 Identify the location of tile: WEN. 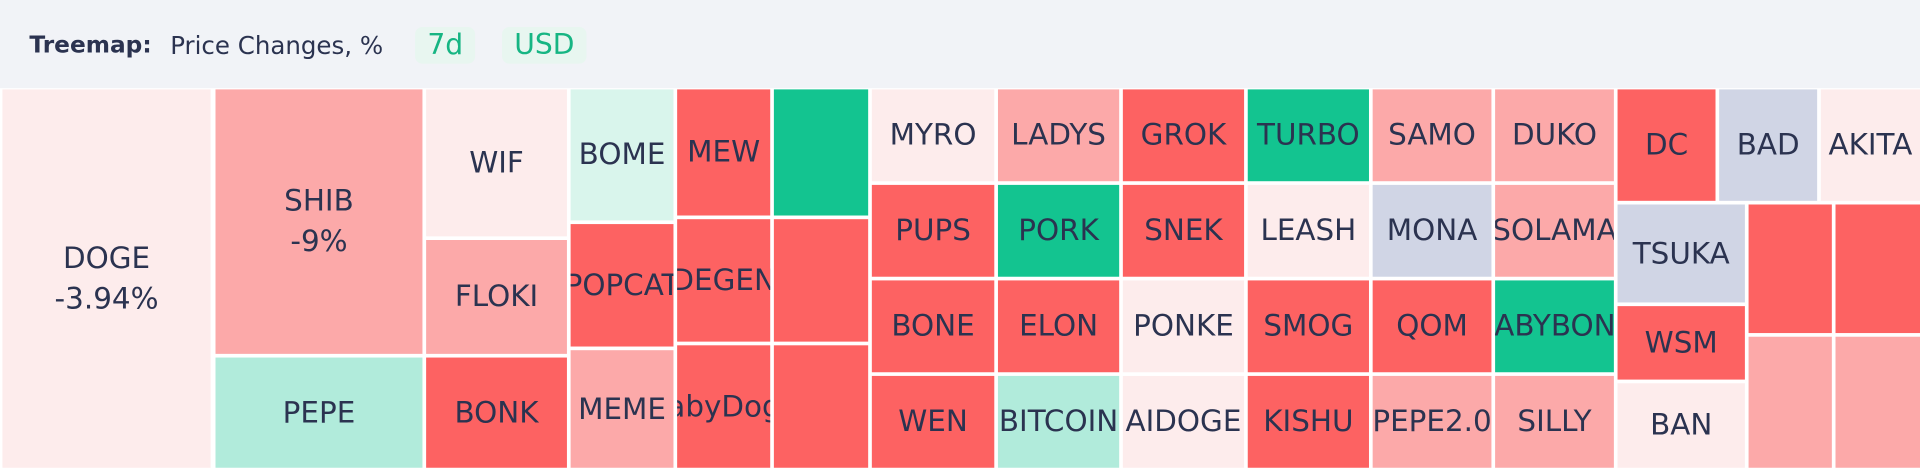
(933, 421).